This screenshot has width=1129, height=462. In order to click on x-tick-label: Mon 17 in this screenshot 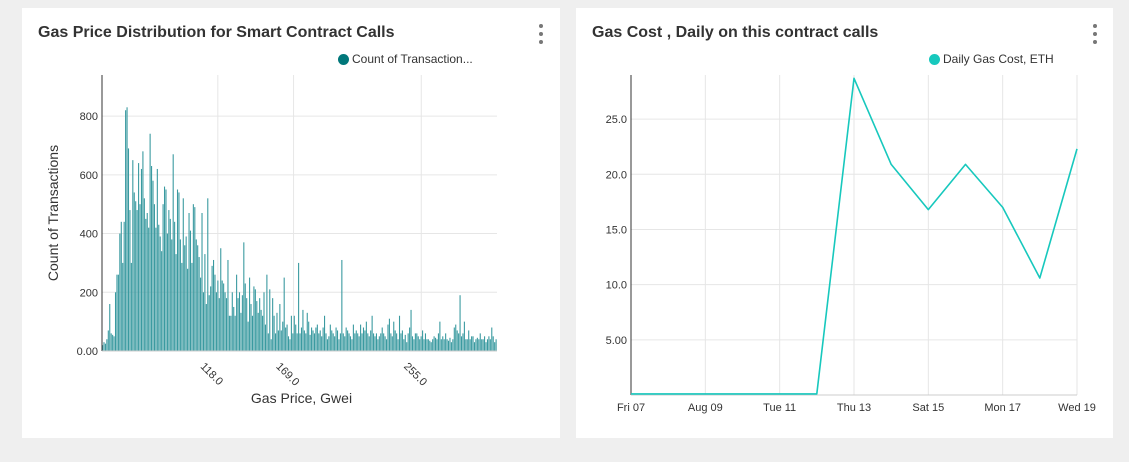, I will do `click(1002, 408)`.